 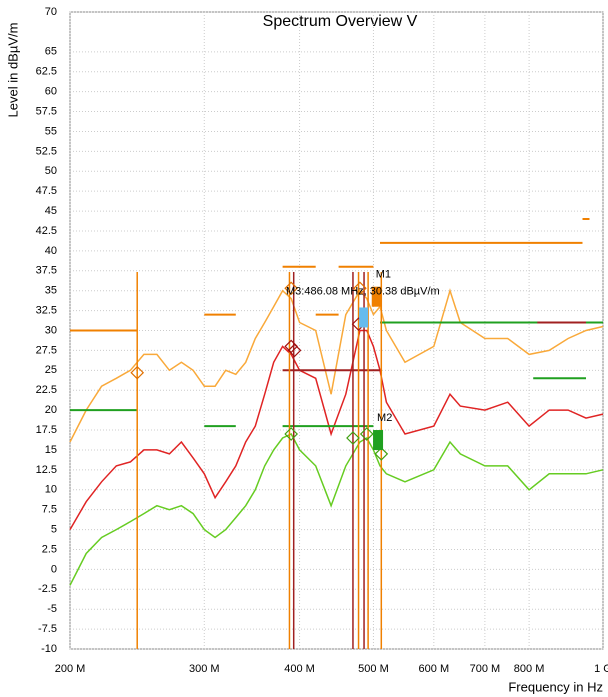 What do you see at coordinates (46, 72) in the screenshot?
I see `y-tick-label: 62.5` at bounding box center [46, 72].